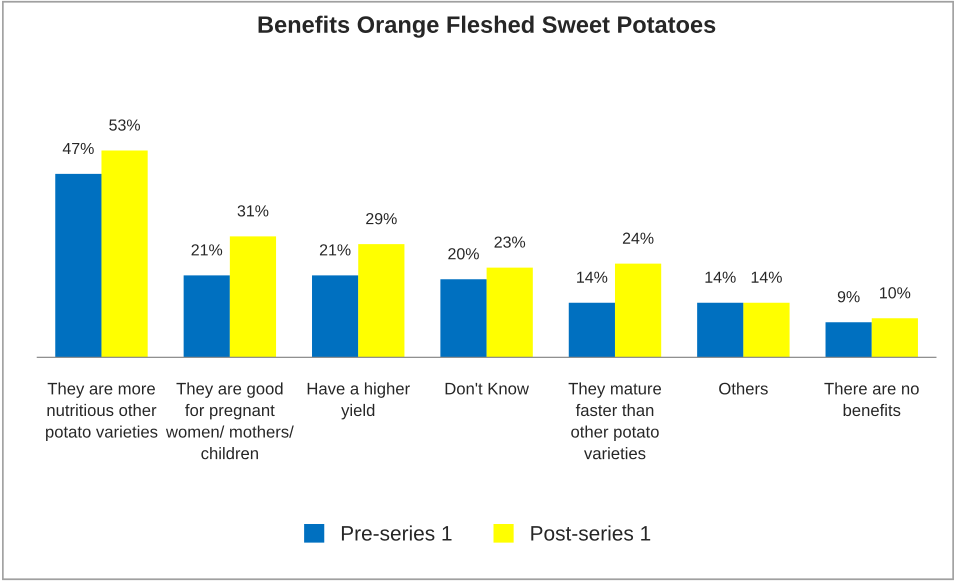 Image resolution: width=956 pixels, height=581 pixels. I want to click on data-label: 24%, so click(638, 238).